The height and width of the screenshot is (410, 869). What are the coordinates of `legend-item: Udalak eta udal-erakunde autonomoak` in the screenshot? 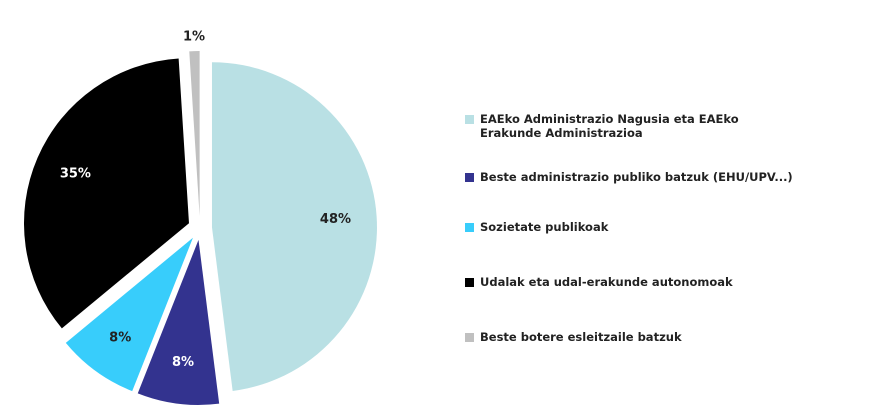 It's located at (665, 282).